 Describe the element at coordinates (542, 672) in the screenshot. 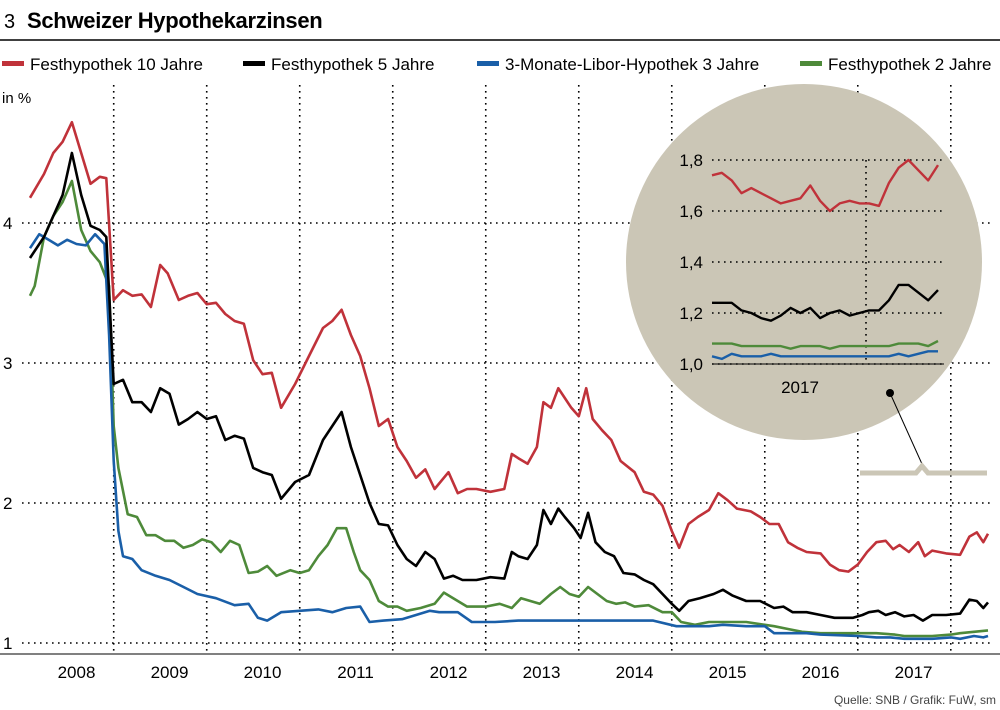

I see `main-x-tick-label: 2013` at that location.